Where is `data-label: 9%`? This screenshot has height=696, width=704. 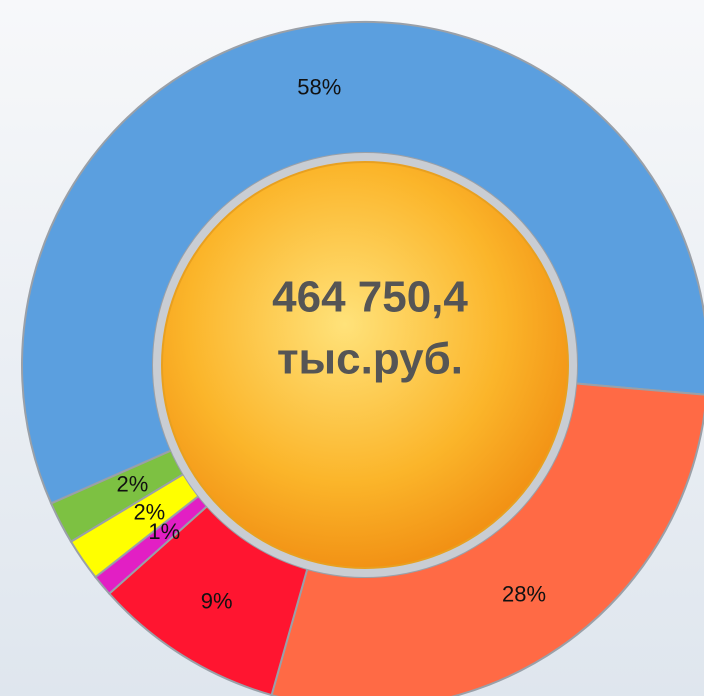
data-label: 9% is located at coordinates (217, 600).